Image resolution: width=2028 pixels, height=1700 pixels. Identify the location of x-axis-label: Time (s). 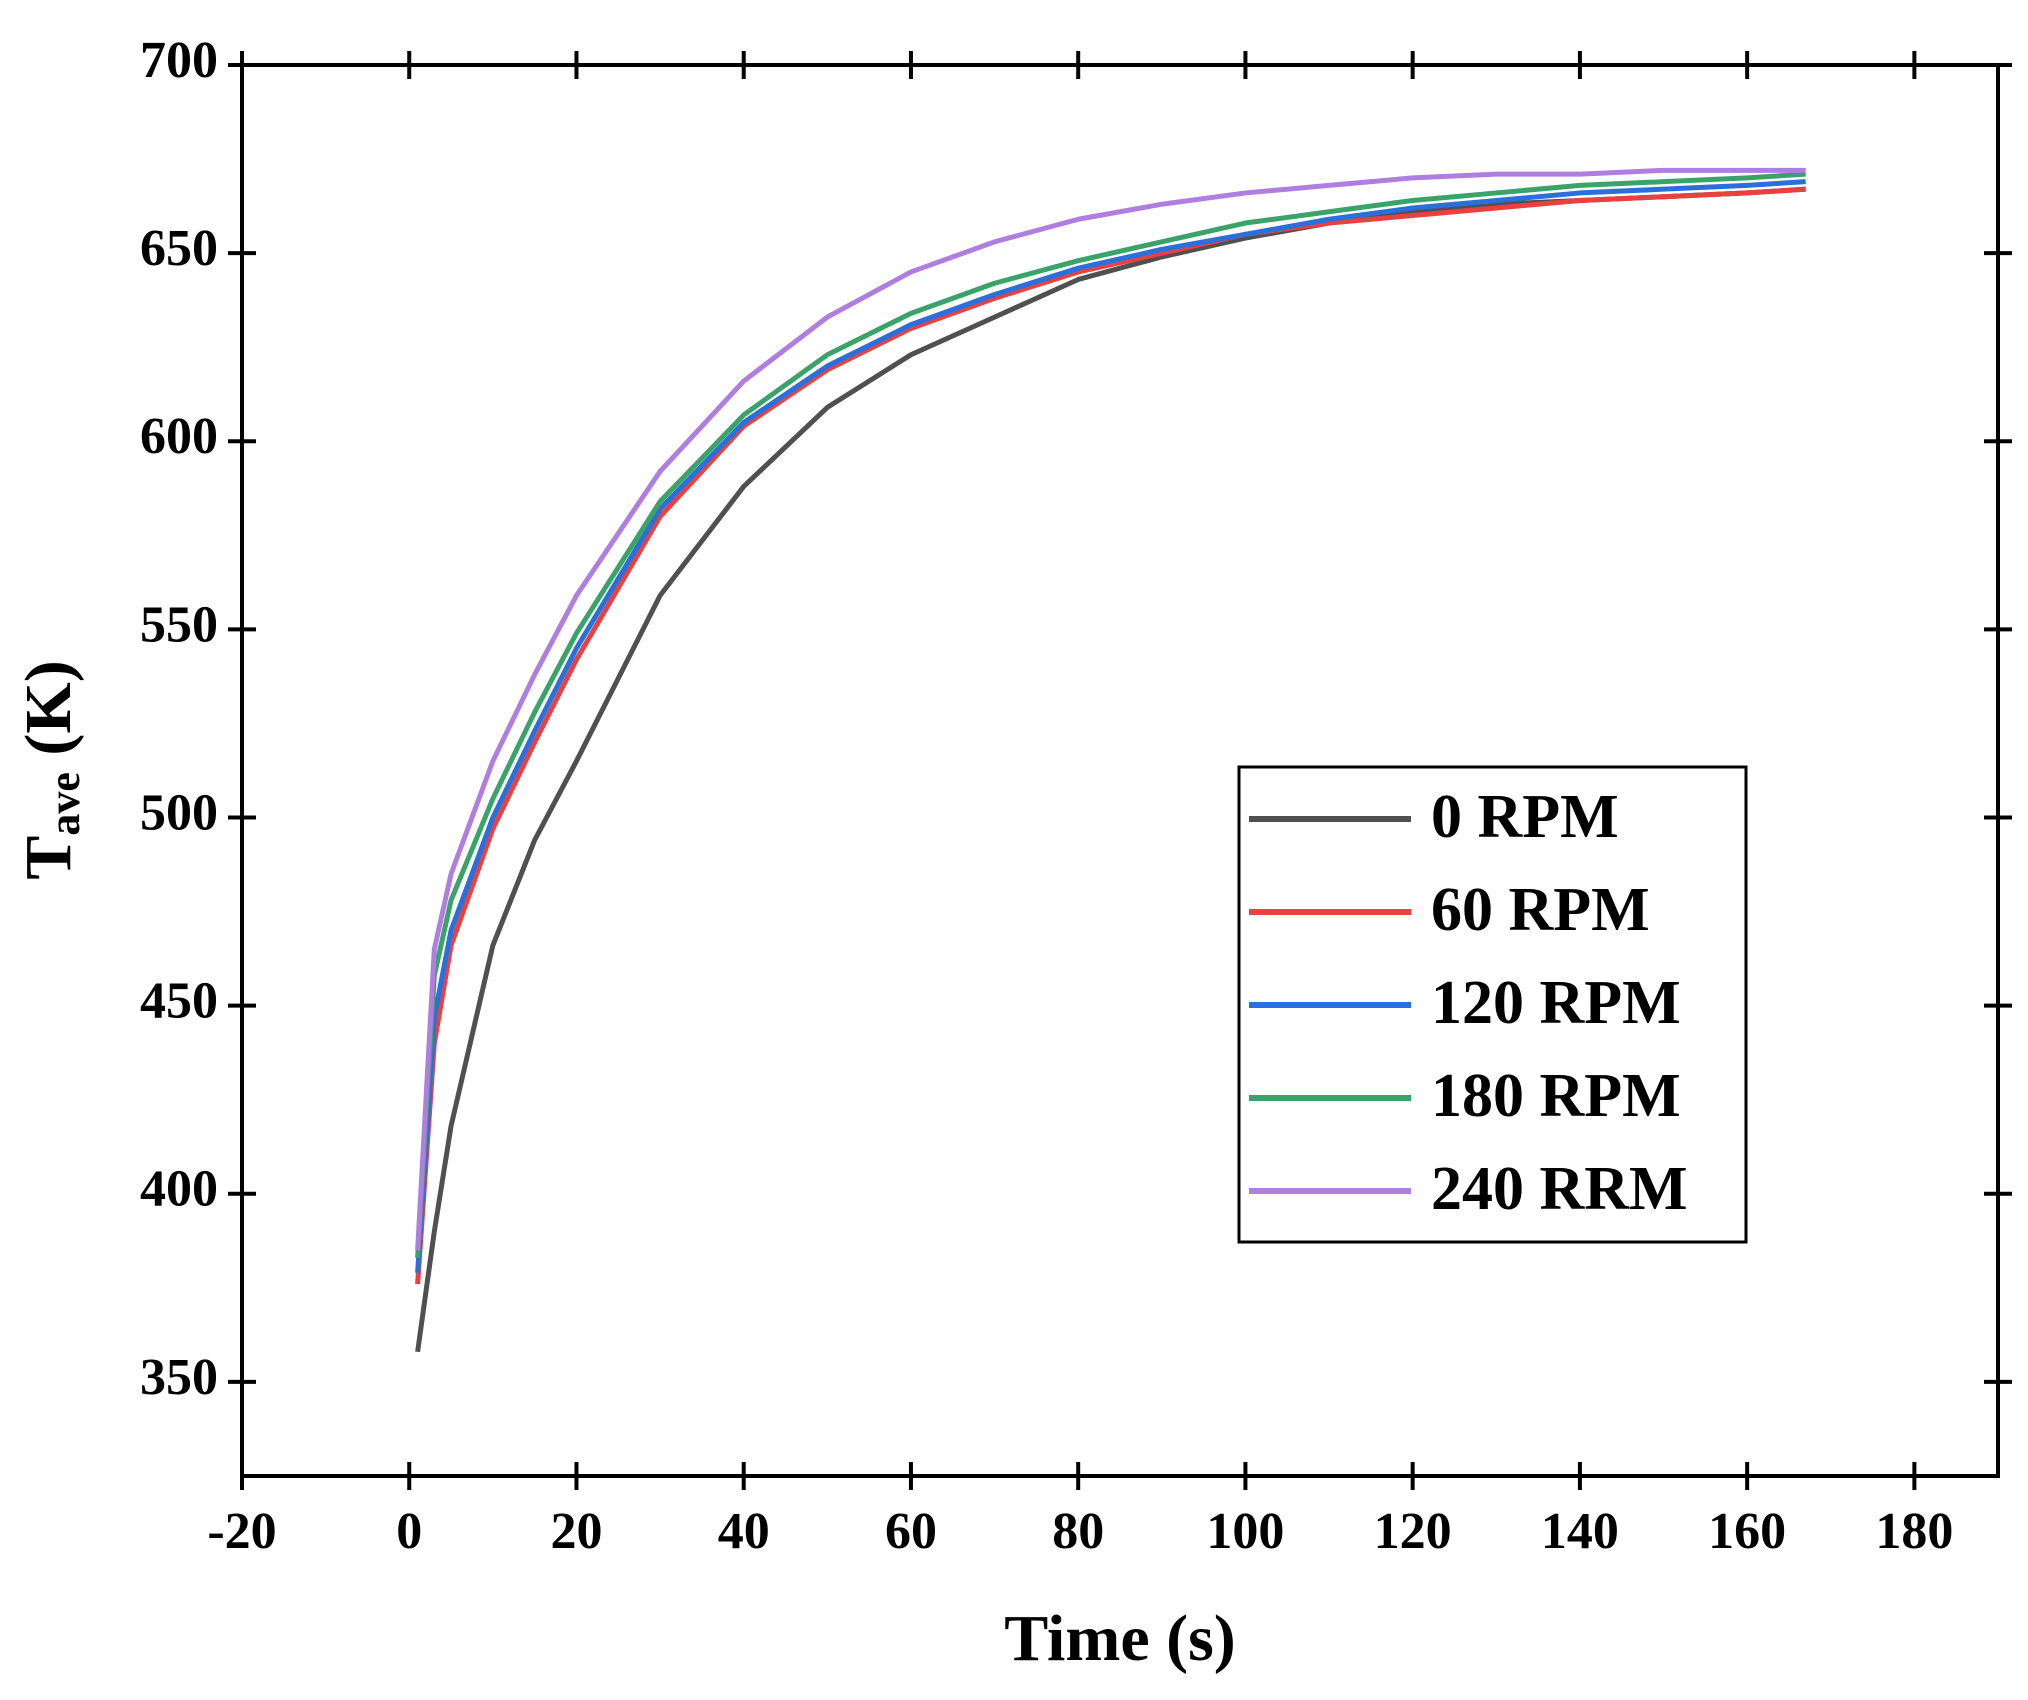
(1120, 1638).